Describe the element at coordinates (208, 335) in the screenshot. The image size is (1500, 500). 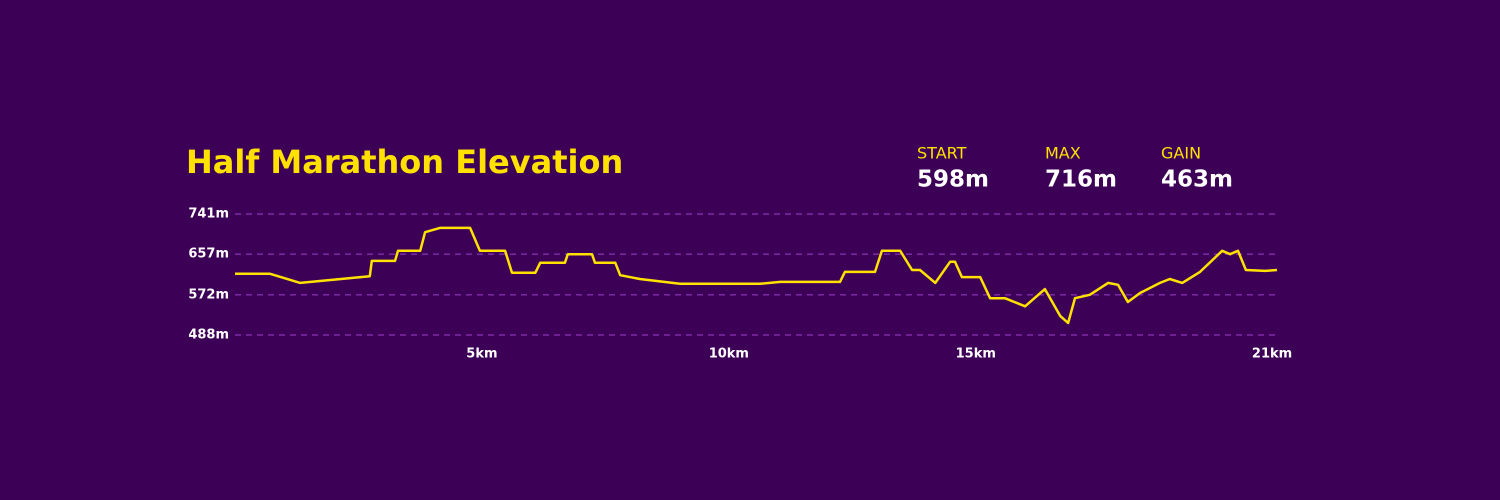
I see `y-tick-label: 488m` at that location.